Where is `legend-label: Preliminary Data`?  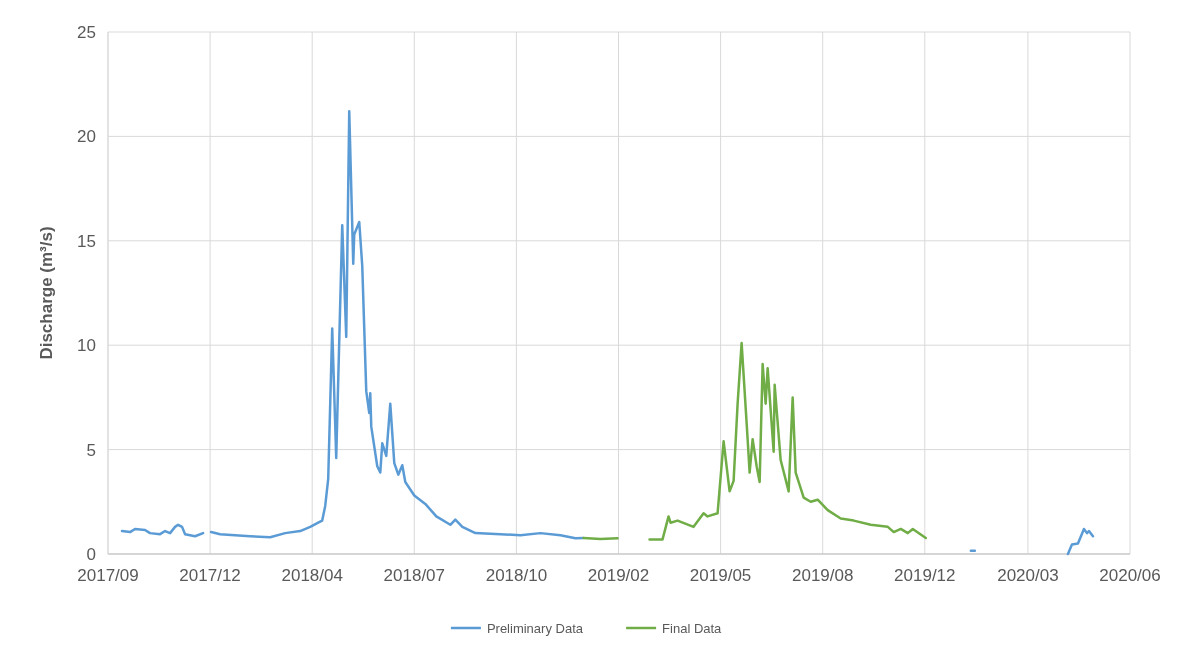
legend-label: Preliminary Data is located at coordinates (535, 628).